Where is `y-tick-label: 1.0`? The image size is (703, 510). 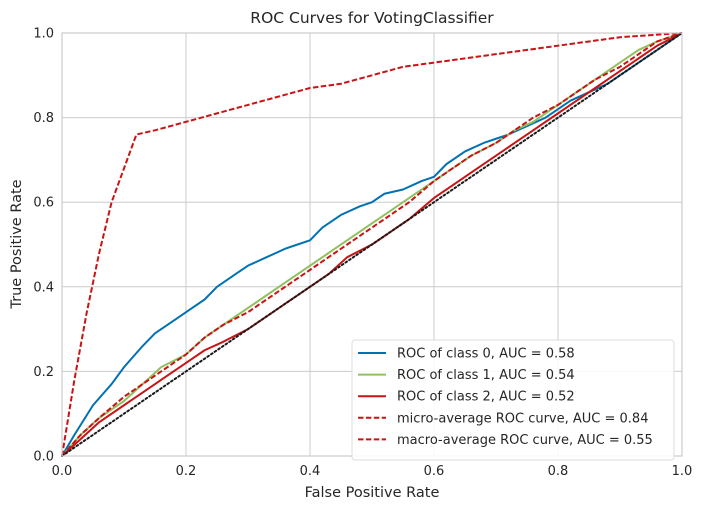 y-tick-label: 1.0 is located at coordinates (43, 34).